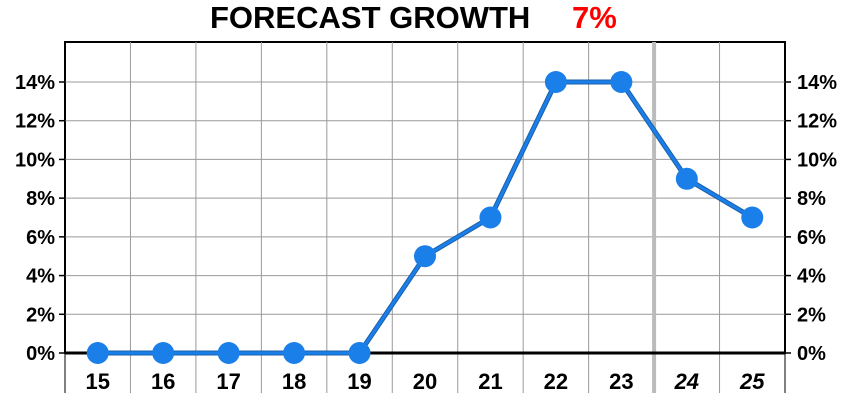 Image resolution: width=848 pixels, height=404 pixels. I want to click on x-tick-label: 25, so click(752, 381).